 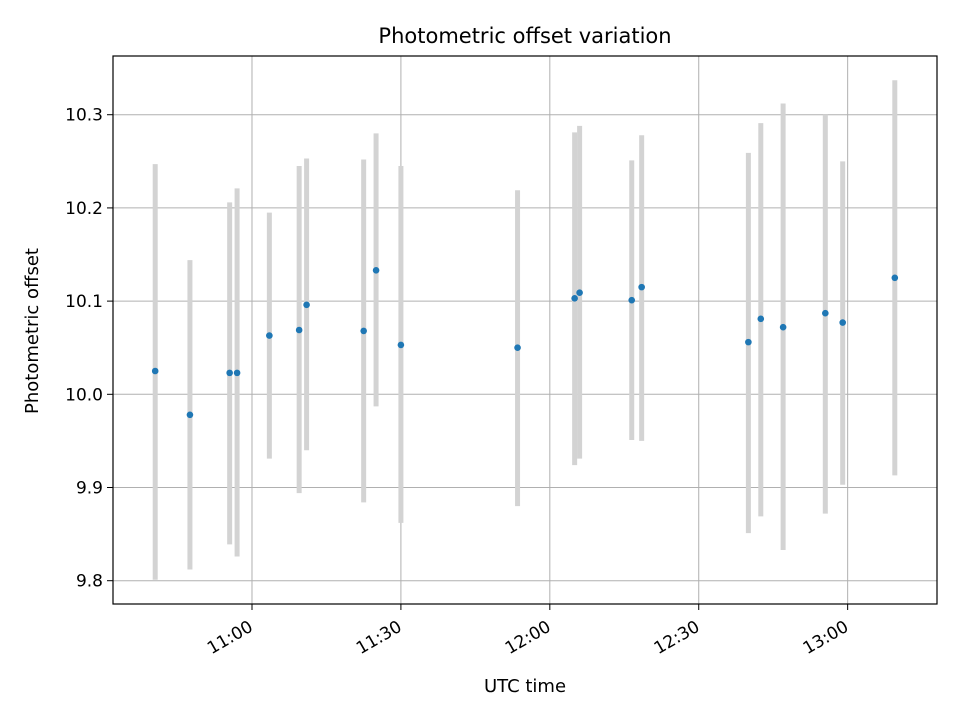 I want to click on y-tick-label: 10.3, so click(x=84, y=116).